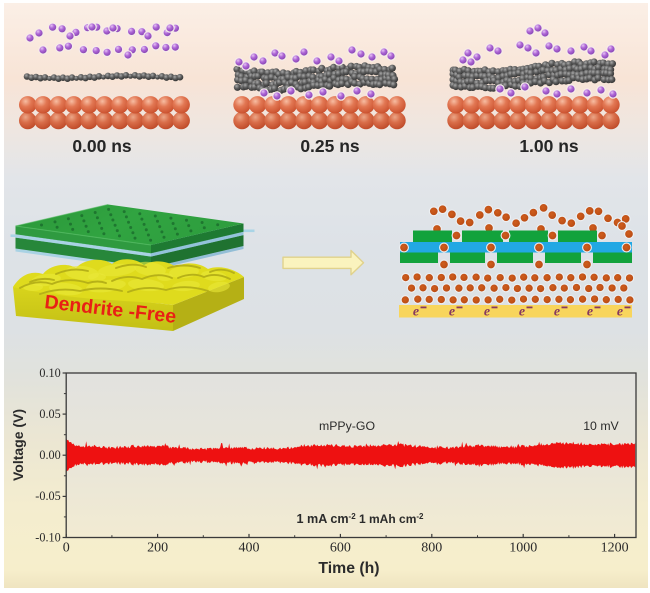 Image resolution: width=650 pixels, height=593 pixels. I want to click on svg-text: 0.00 ns, so click(102, 146).